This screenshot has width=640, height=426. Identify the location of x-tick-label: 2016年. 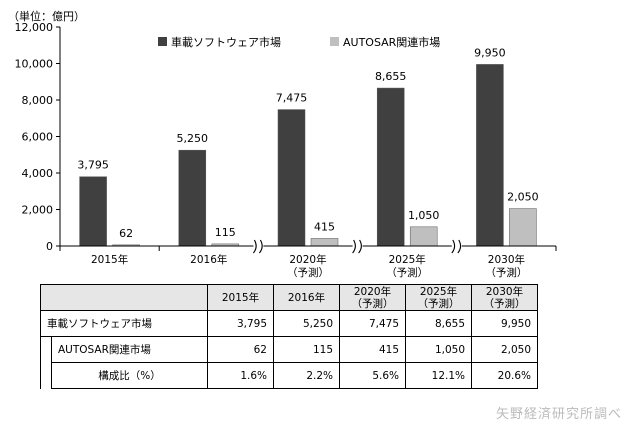
(208, 259).